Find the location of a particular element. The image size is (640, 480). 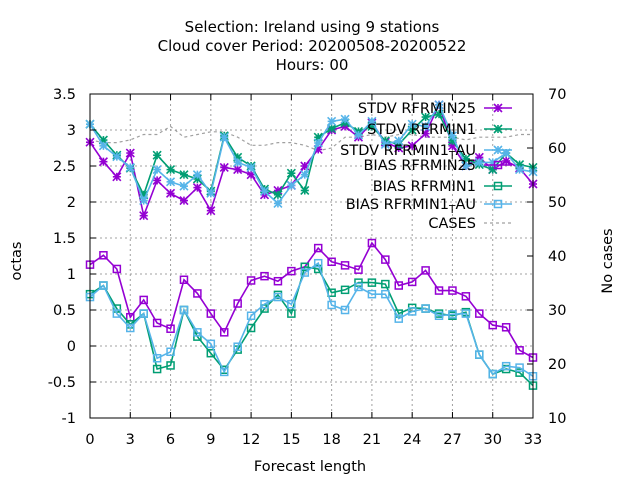

x-axis-label: Forecast length is located at coordinates (310, 467).